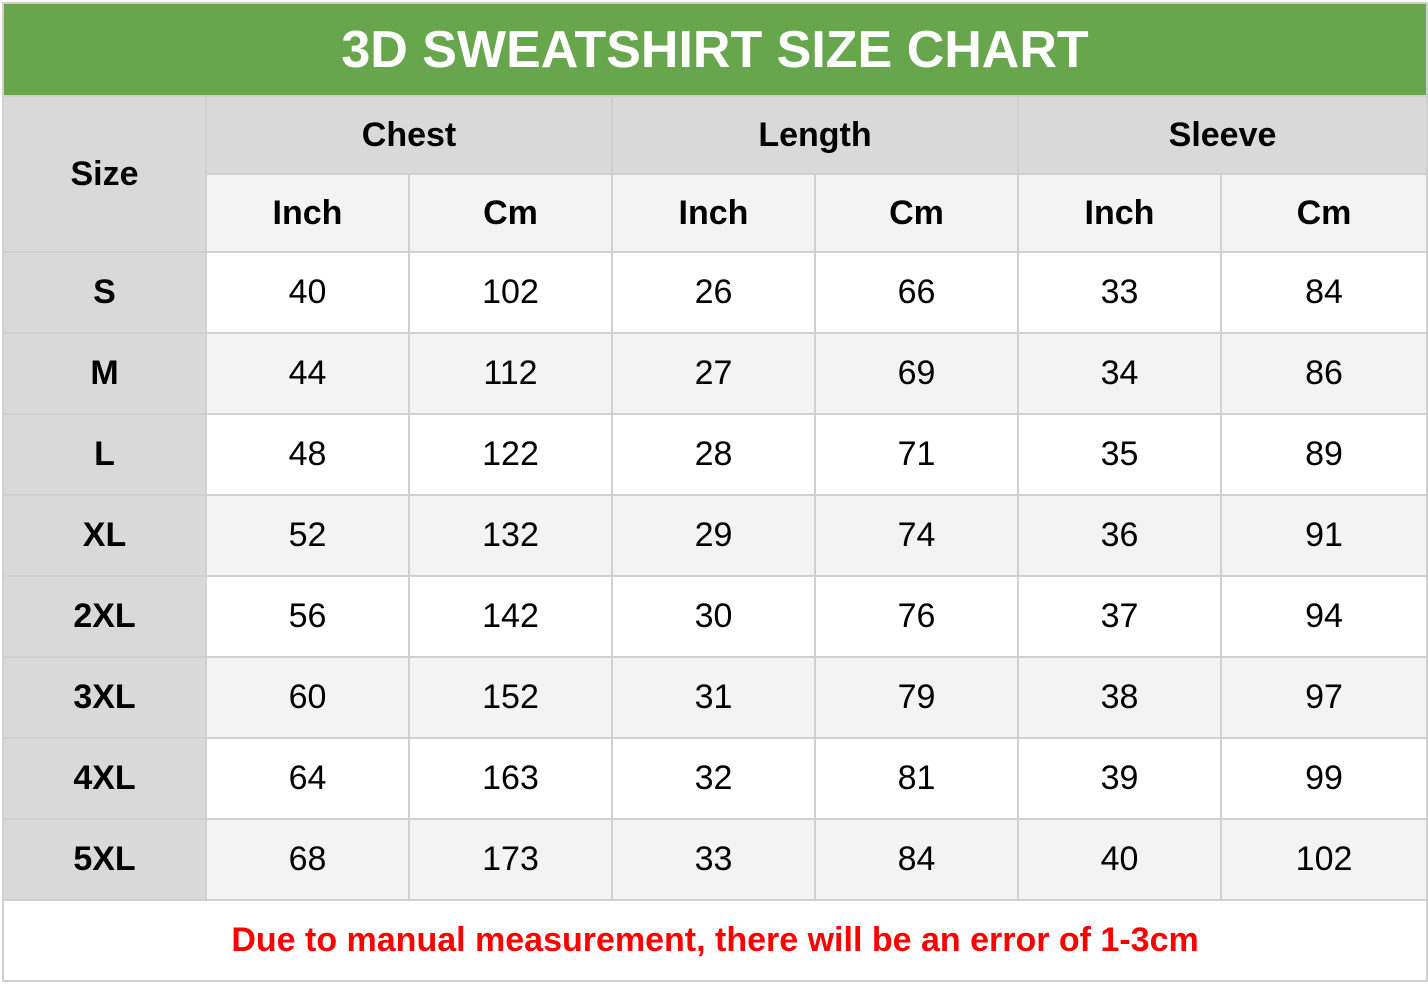 This screenshot has width=1428, height=1000. Describe the element at coordinates (1119, 697) in the screenshot. I see `sleeve-inch-cell: 38` at that location.